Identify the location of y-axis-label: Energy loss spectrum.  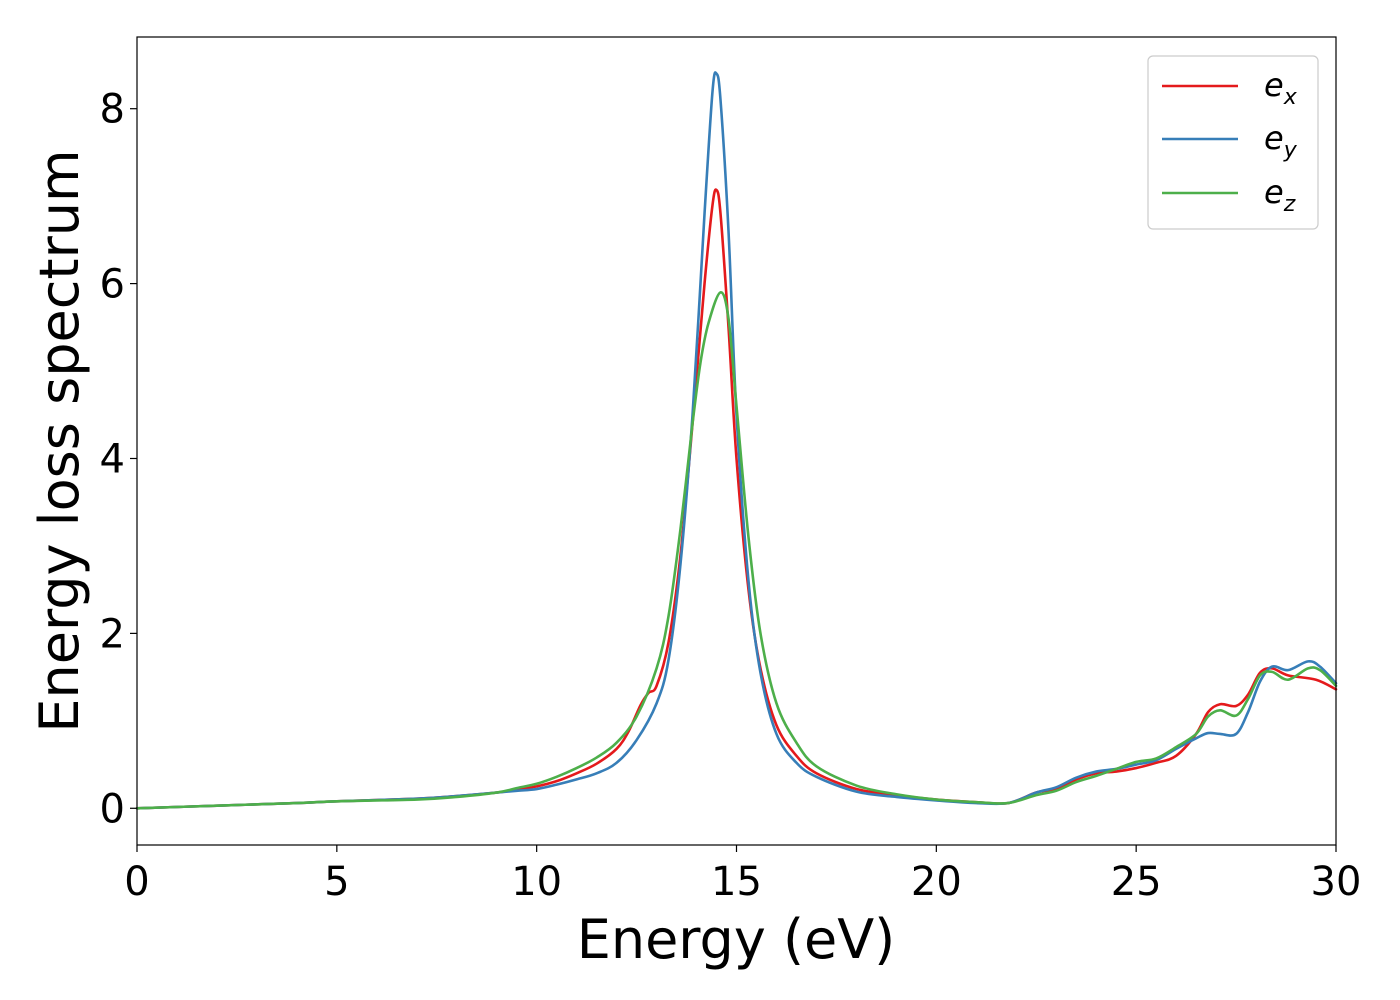
(59, 440).